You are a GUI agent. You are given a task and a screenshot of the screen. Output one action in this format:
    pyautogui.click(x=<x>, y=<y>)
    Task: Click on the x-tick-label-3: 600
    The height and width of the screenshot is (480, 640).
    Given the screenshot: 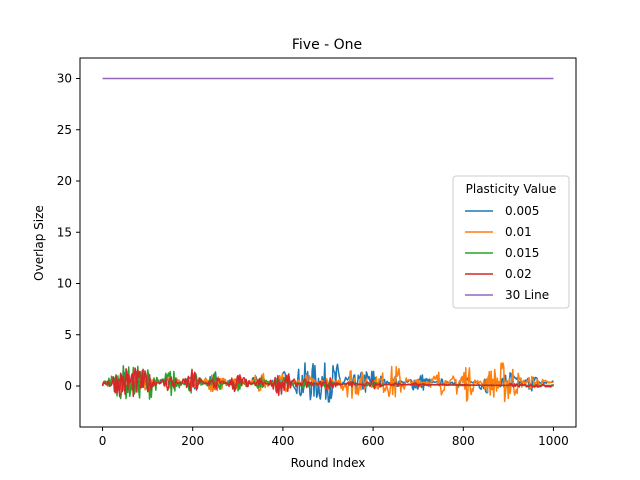 What is the action you would take?
    pyautogui.click(x=373, y=441)
    